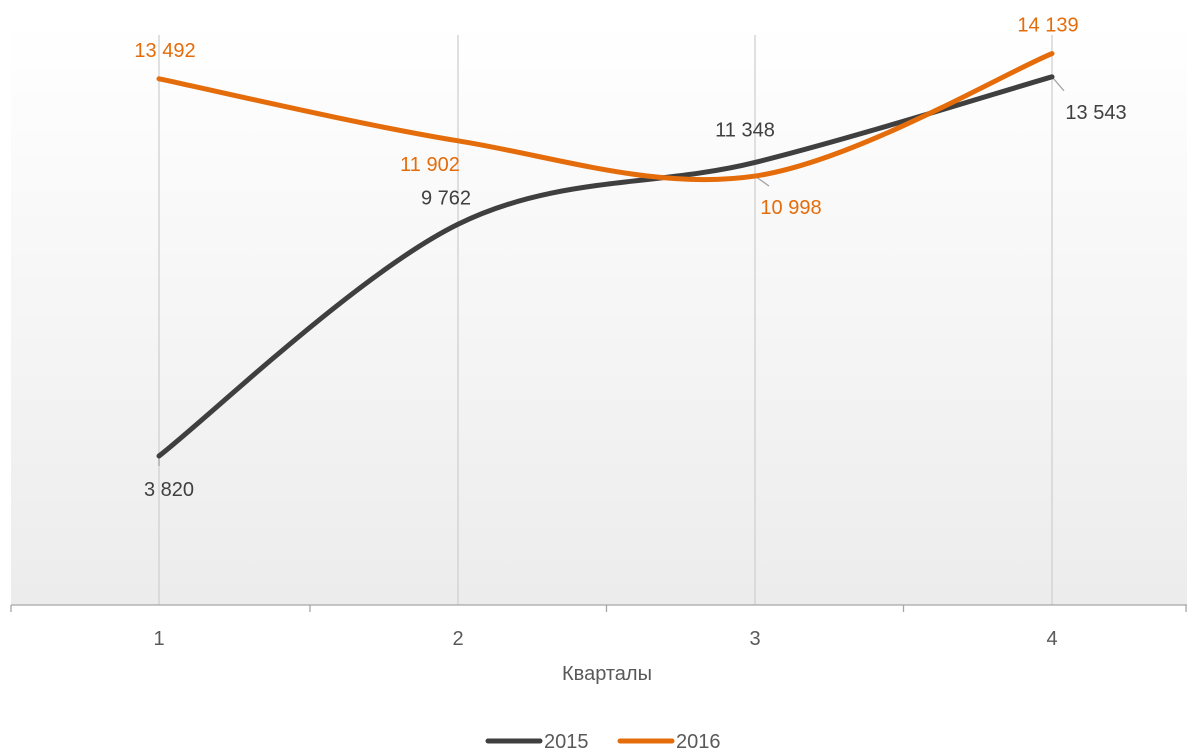 Image resolution: width=1187 pixels, height=749 pixels. What do you see at coordinates (605, 639) in the screenshot?
I see `x-tick-labels: 1 2 3 4` at bounding box center [605, 639].